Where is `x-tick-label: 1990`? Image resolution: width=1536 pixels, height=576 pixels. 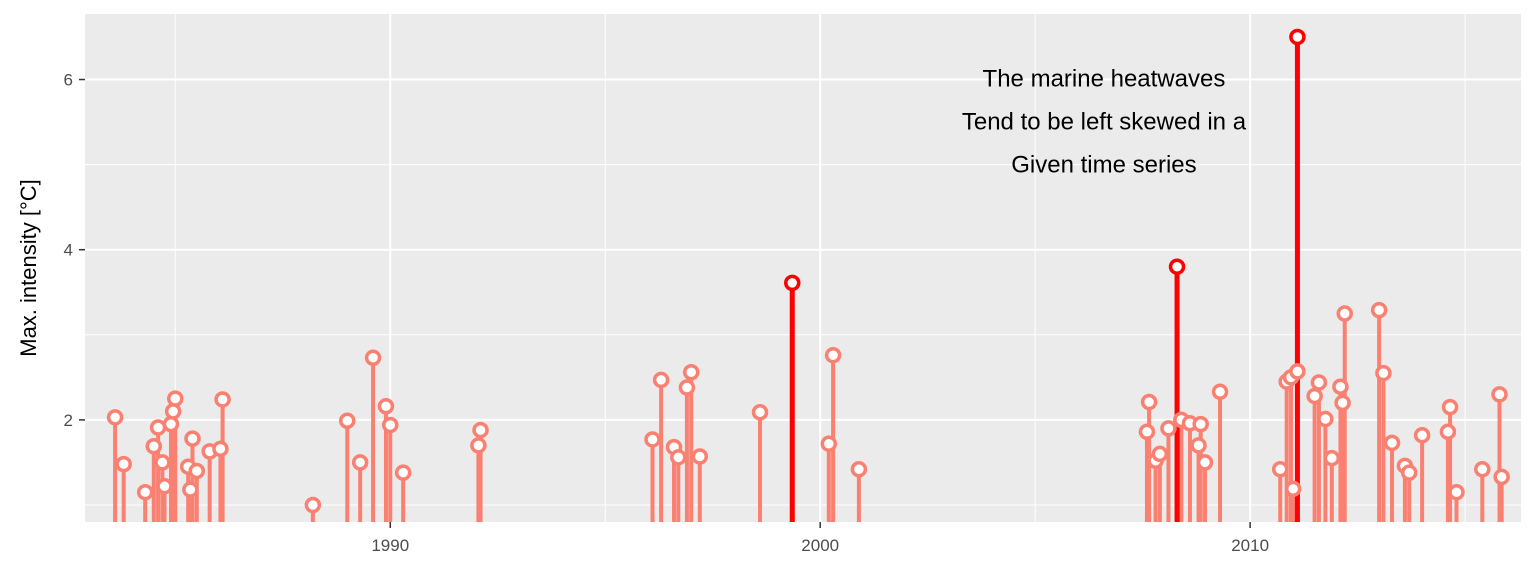 x-tick-label: 1990 is located at coordinates (390, 545).